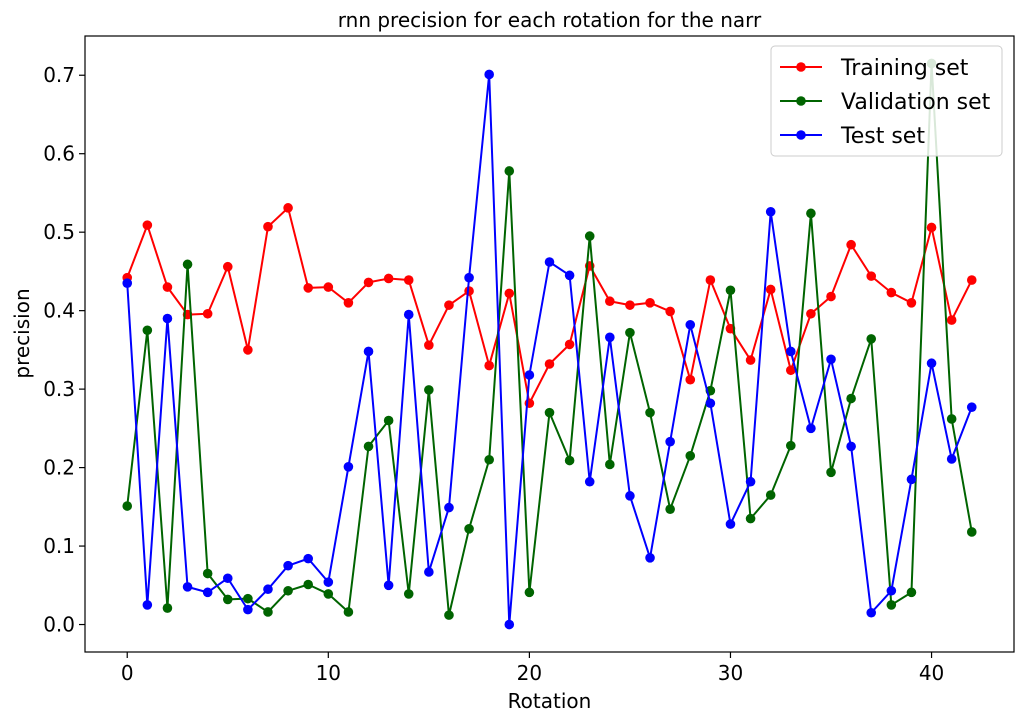 The image size is (1023, 723). Describe the element at coordinates (59, 232) in the screenshot. I see `y-tick-label: 0.5` at that location.